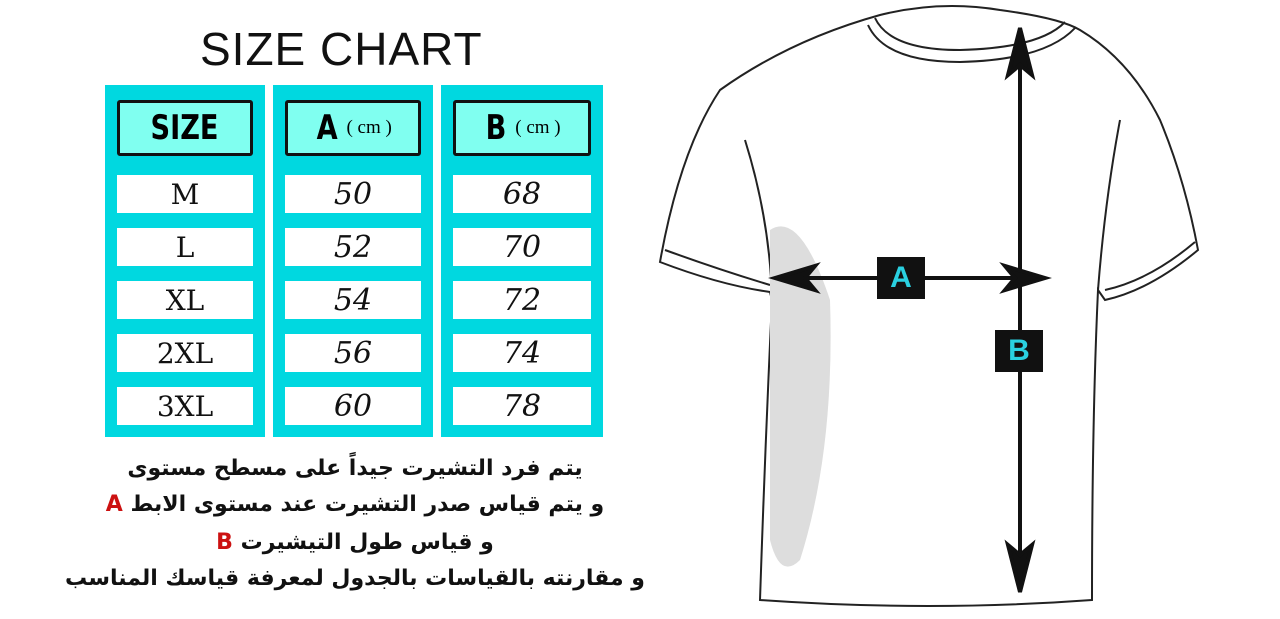 This screenshot has height=619, width=1280. I want to click on arrow-head-left, so click(794, 278).